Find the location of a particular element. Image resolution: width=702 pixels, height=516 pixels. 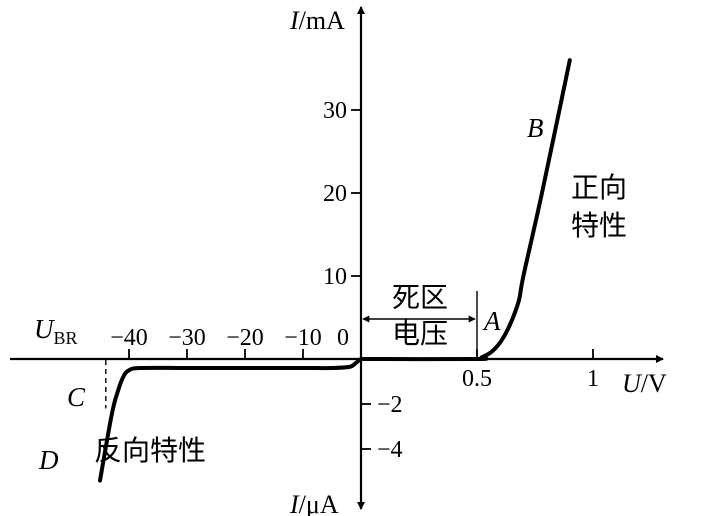

y-tick-label-positive-1: 20 is located at coordinates (335, 194).